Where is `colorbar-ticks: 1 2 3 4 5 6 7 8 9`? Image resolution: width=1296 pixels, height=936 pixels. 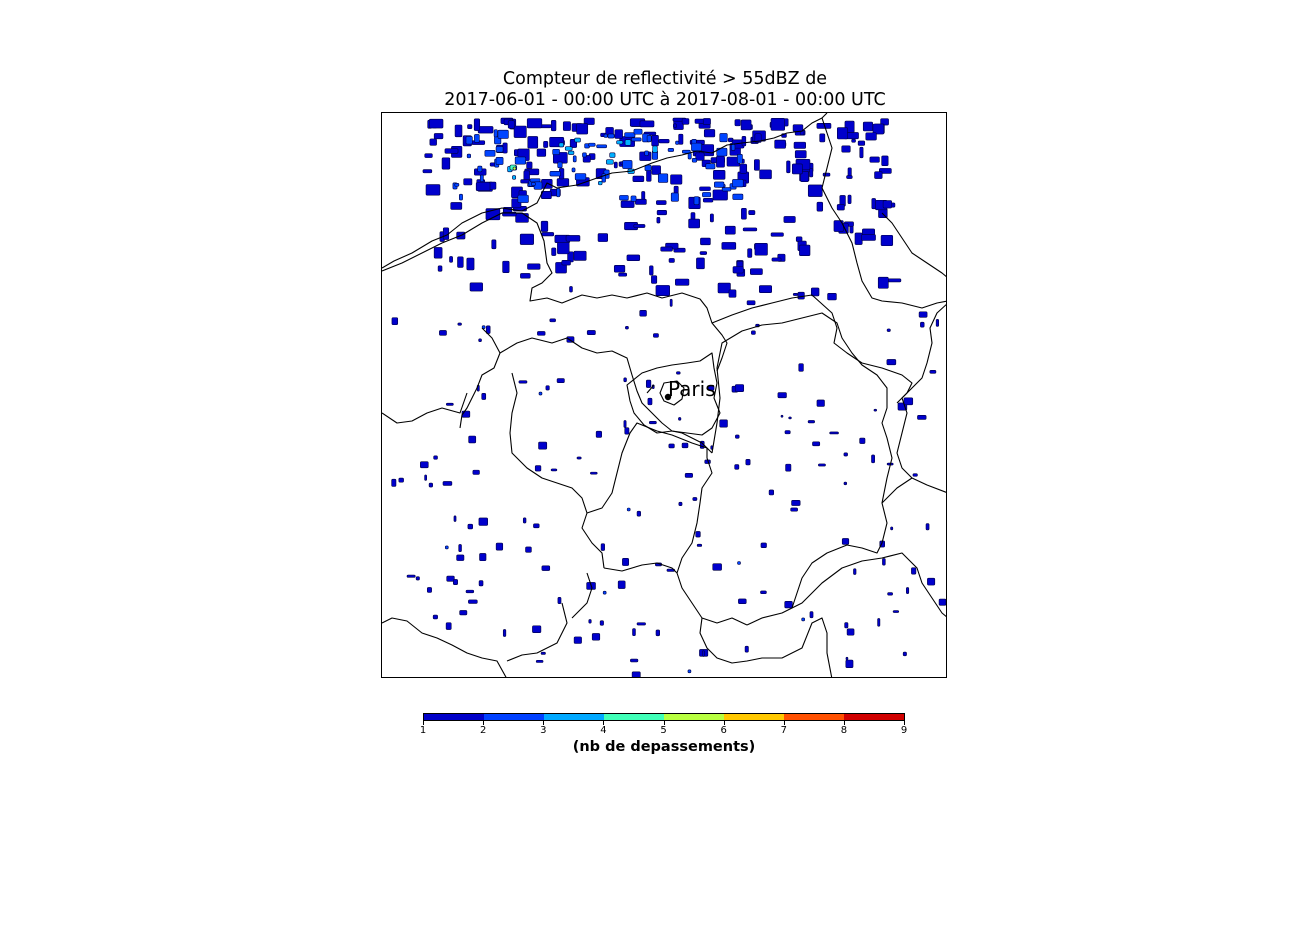 colorbar-ticks: 1 2 3 4 5 6 7 8 9 is located at coordinates (663, 731).